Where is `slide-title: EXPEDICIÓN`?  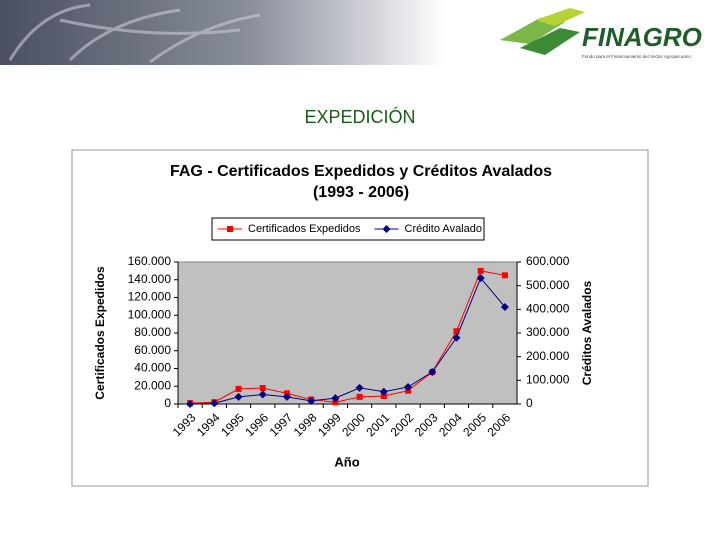
slide-title: EXPEDICIÓN is located at coordinates (359, 116).